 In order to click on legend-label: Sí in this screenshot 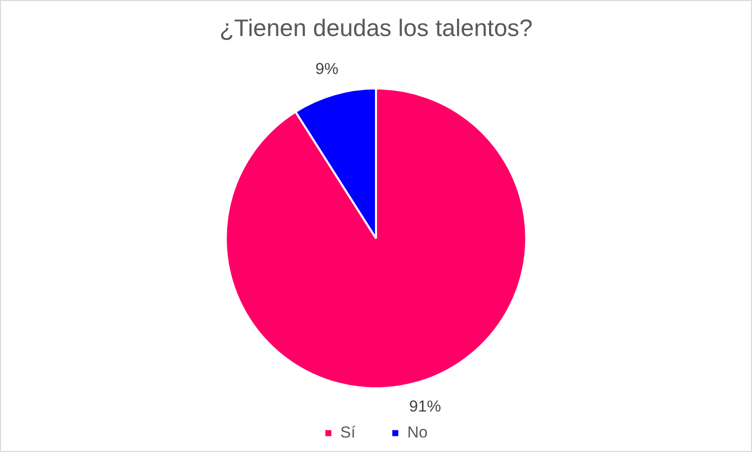, I will do `click(348, 433)`.